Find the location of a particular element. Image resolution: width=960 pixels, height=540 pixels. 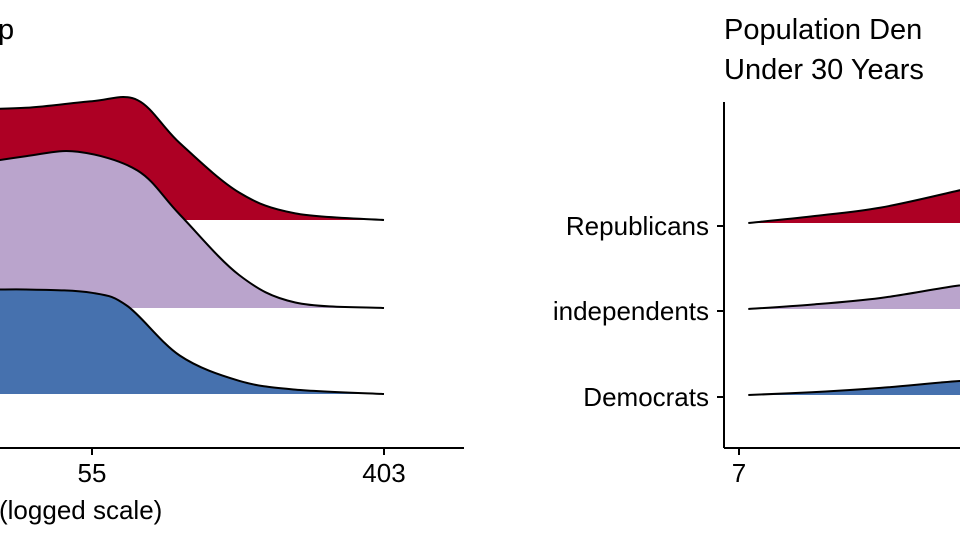

right-ridge-fill-republicans is located at coordinates (854, 206).